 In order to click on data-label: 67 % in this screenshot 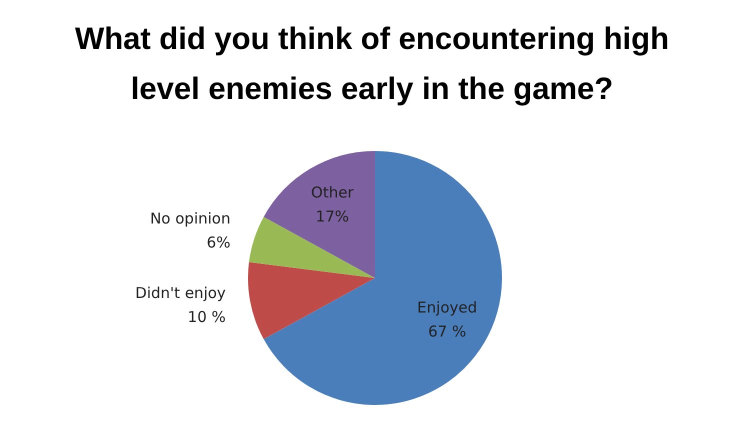, I will do `click(447, 331)`.